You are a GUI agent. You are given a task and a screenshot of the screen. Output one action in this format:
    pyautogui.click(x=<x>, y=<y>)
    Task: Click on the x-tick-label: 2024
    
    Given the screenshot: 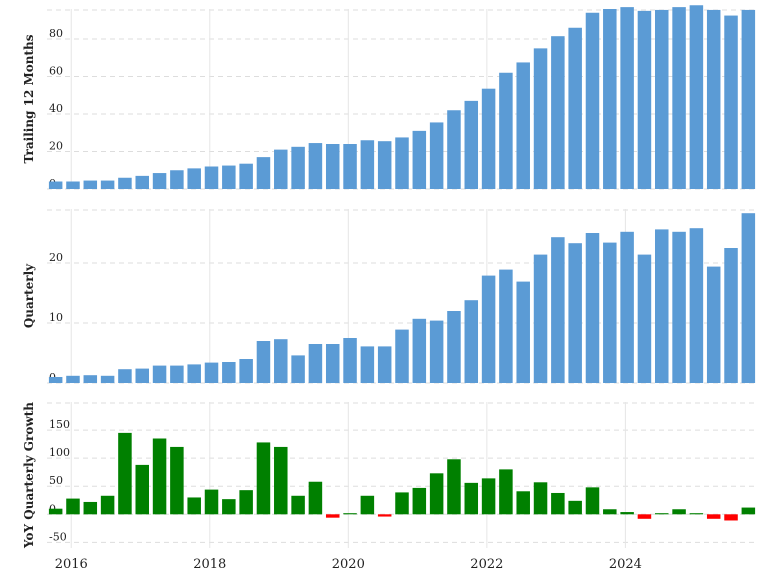 What is the action you would take?
    pyautogui.click(x=625, y=564)
    